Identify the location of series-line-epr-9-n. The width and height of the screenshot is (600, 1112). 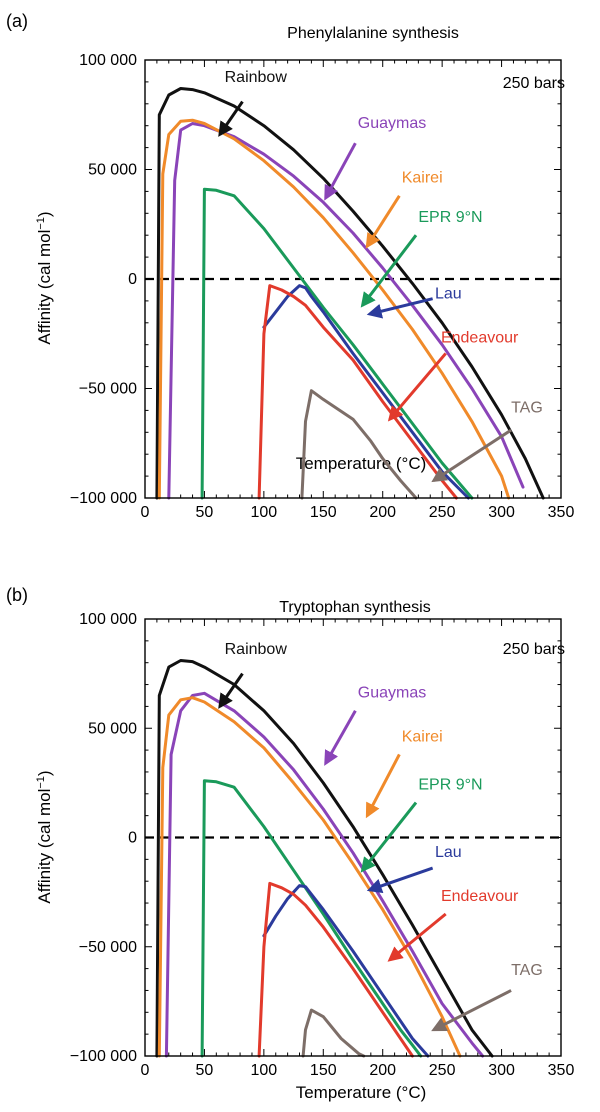
(337, 343).